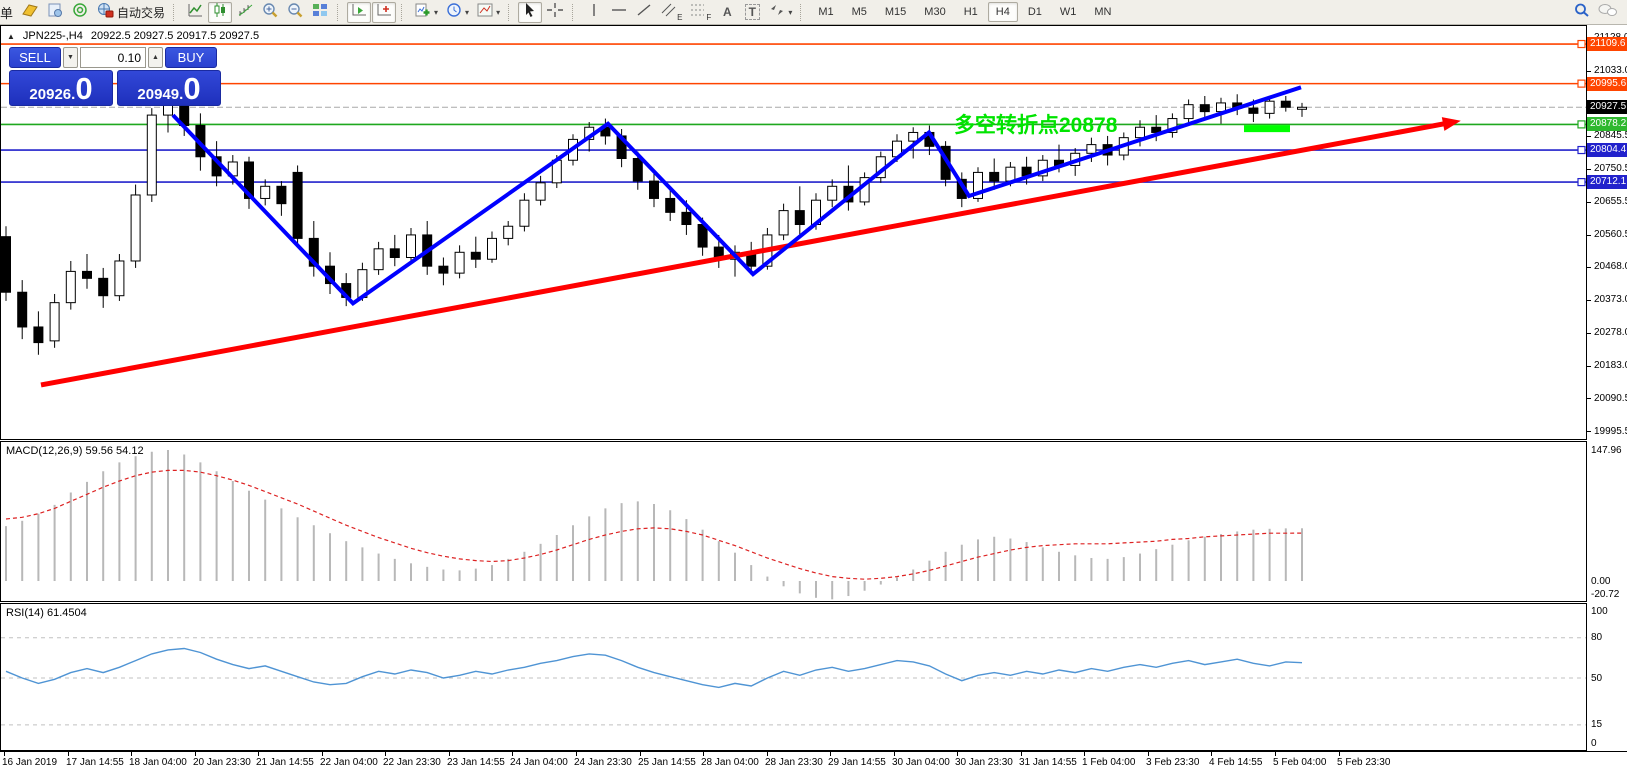 Image resolution: width=1627 pixels, height=774 pixels. Describe the element at coordinates (7, 13) in the screenshot. I see `menu-label: 单` at that location.